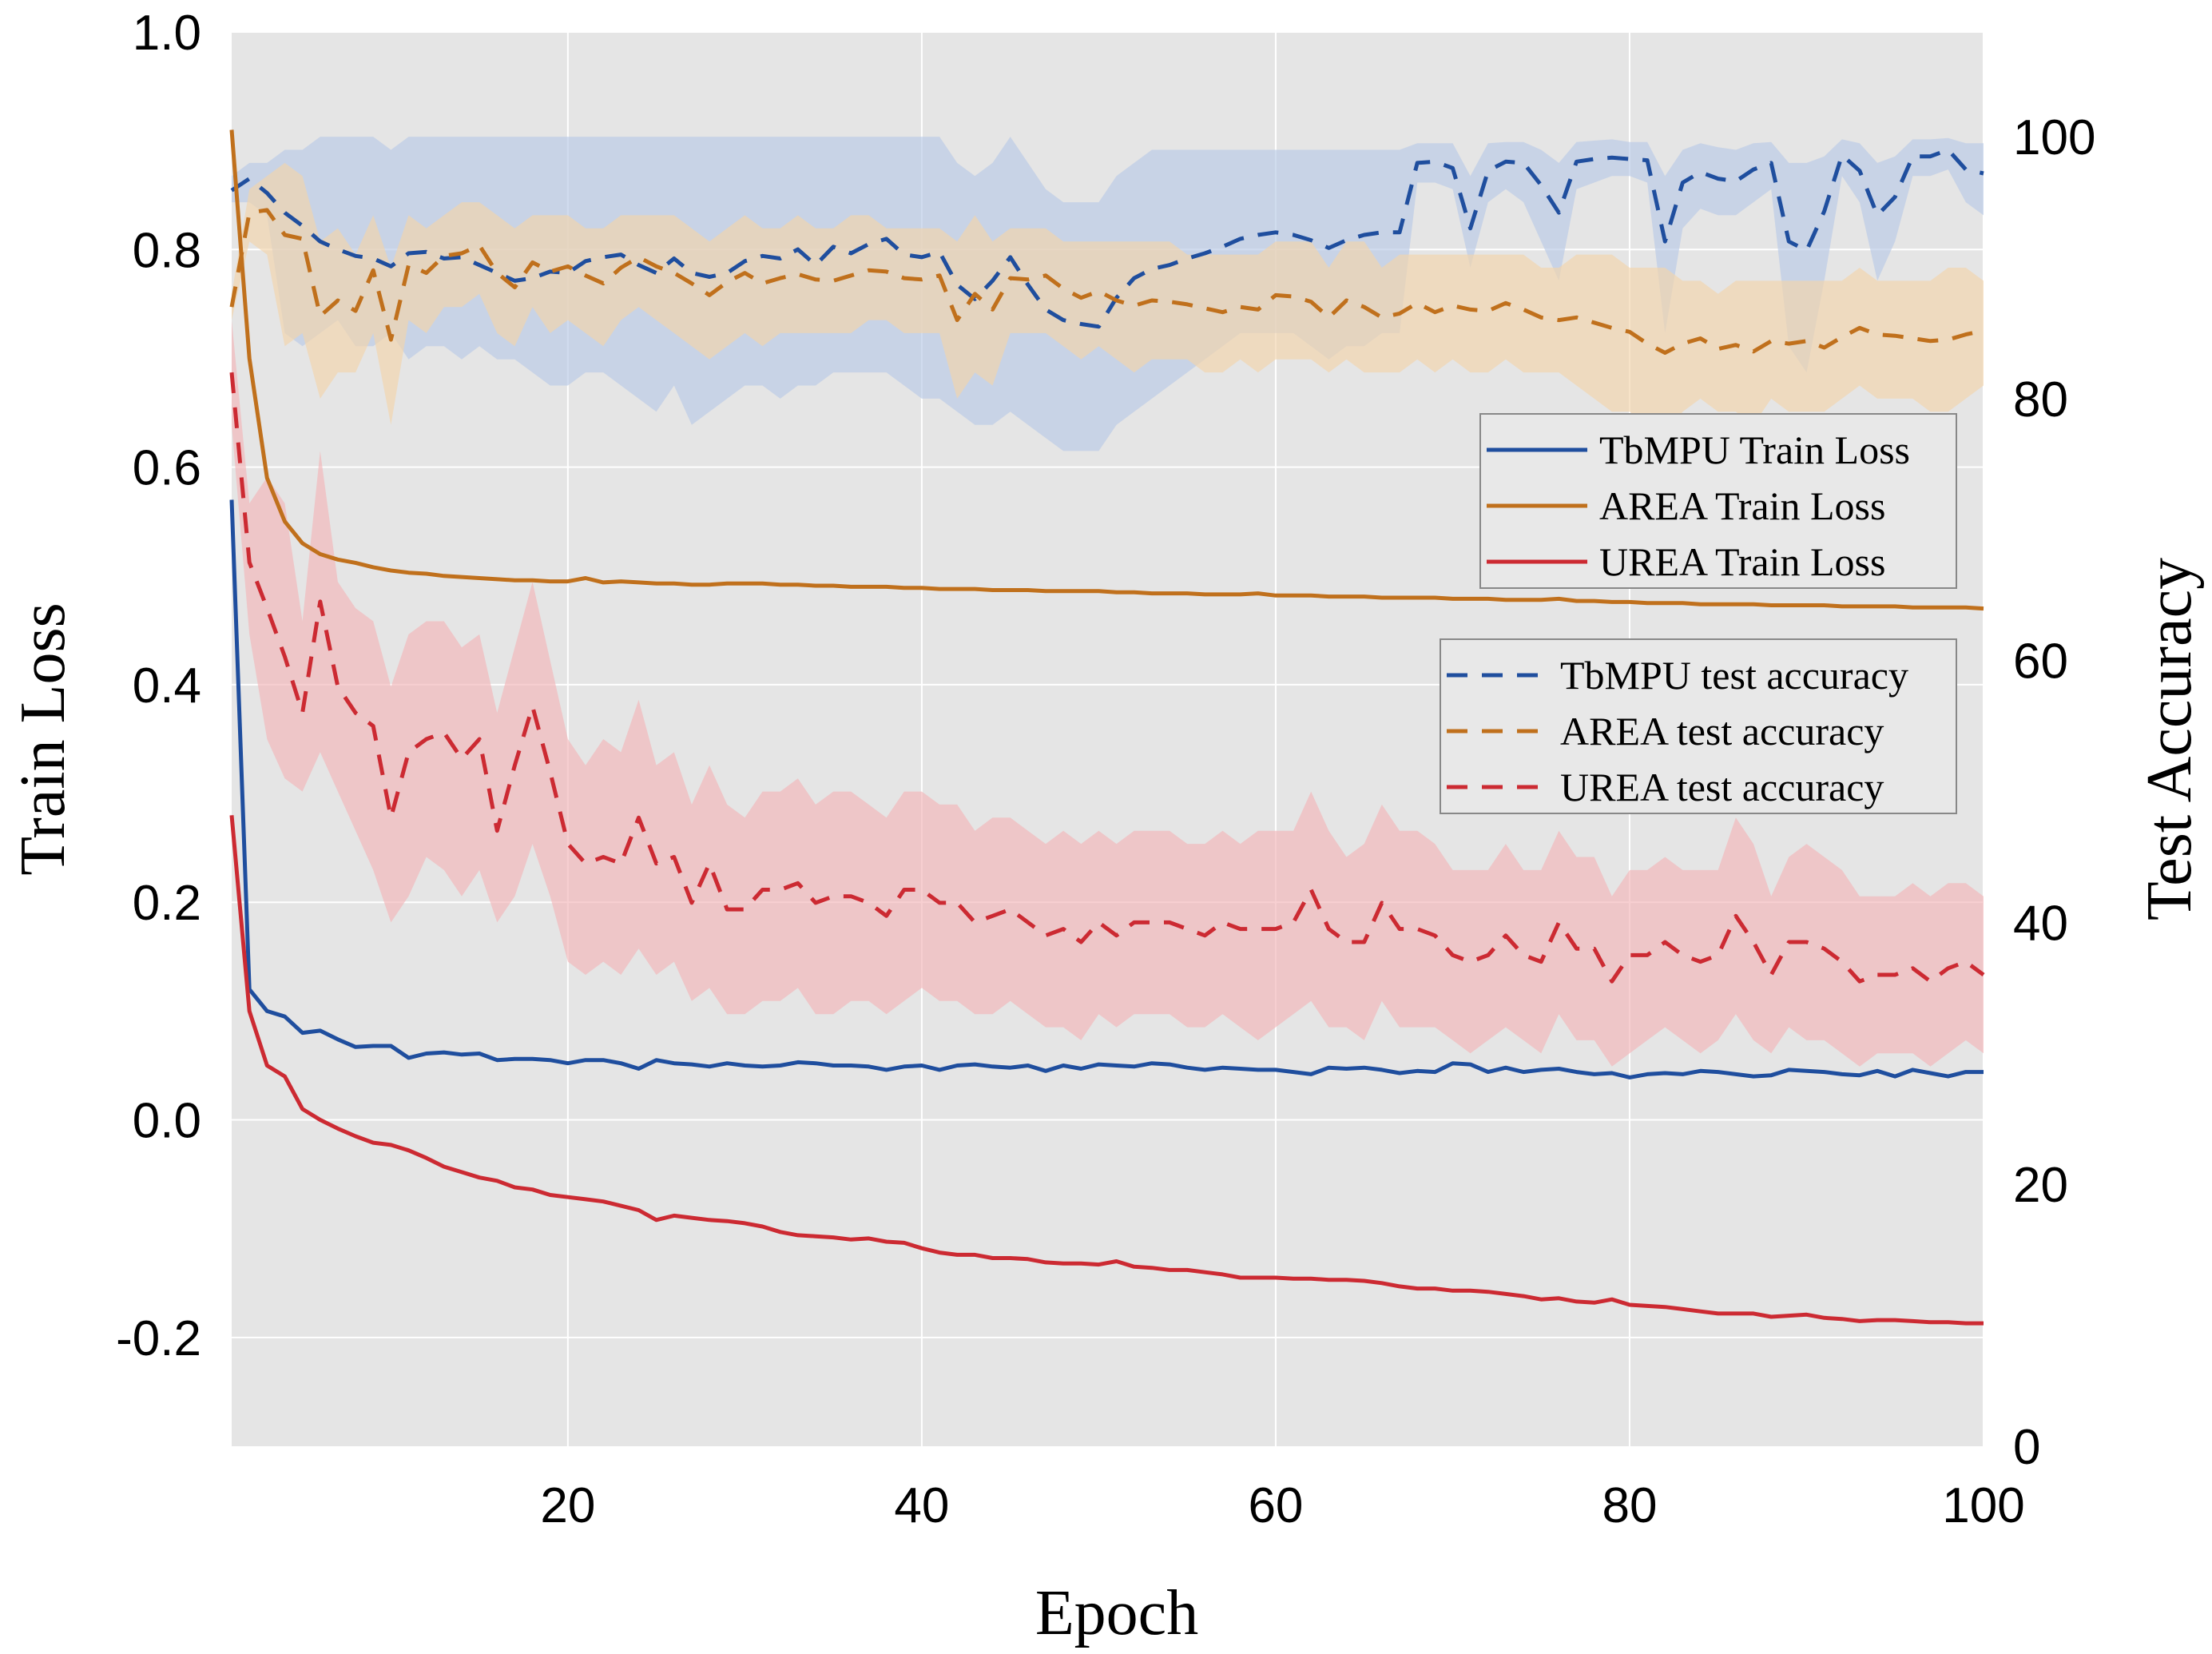 This screenshot has height=1654, width=2212. I want to click on legend-label-urea-train-loss: UREA Train Loss, so click(1742, 561).